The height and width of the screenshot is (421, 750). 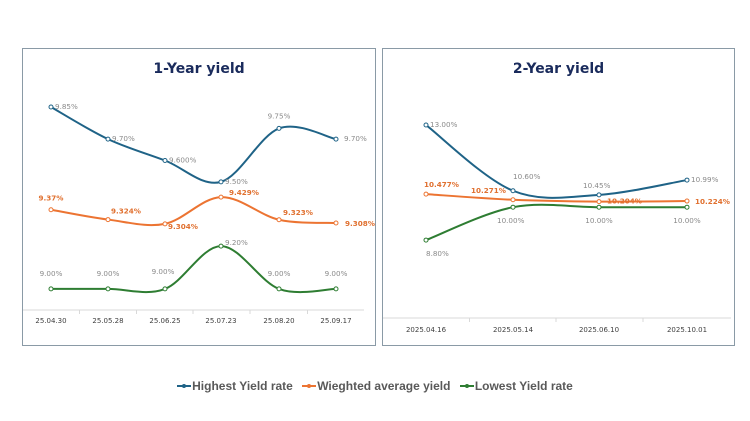 What do you see at coordinates (444, 124) in the screenshot?
I see `data-label-highest: 13.00%` at bounding box center [444, 124].